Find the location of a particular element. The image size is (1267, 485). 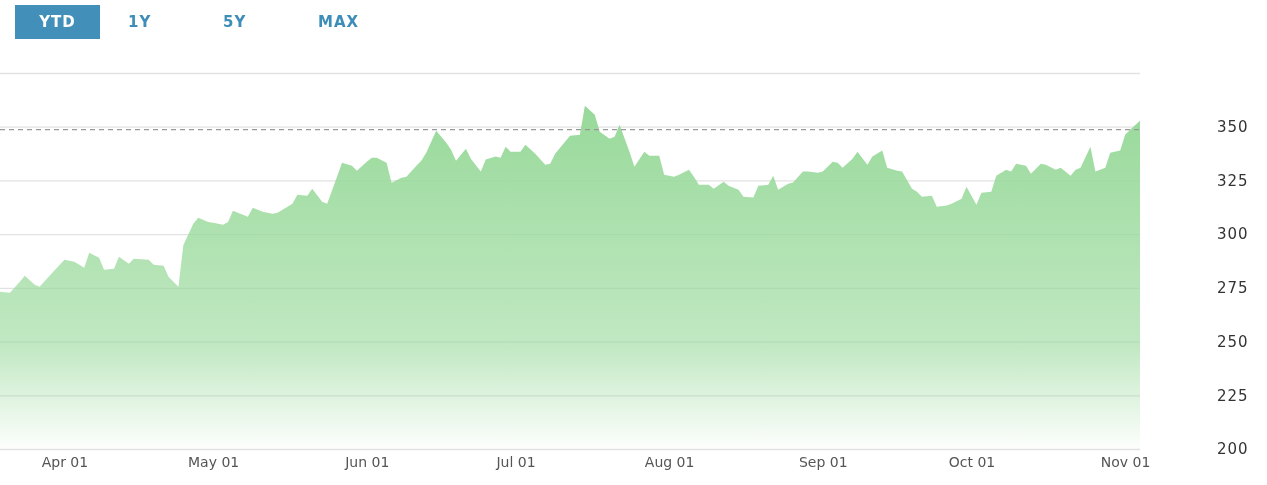

text: 1Y is located at coordinates (140, 22).